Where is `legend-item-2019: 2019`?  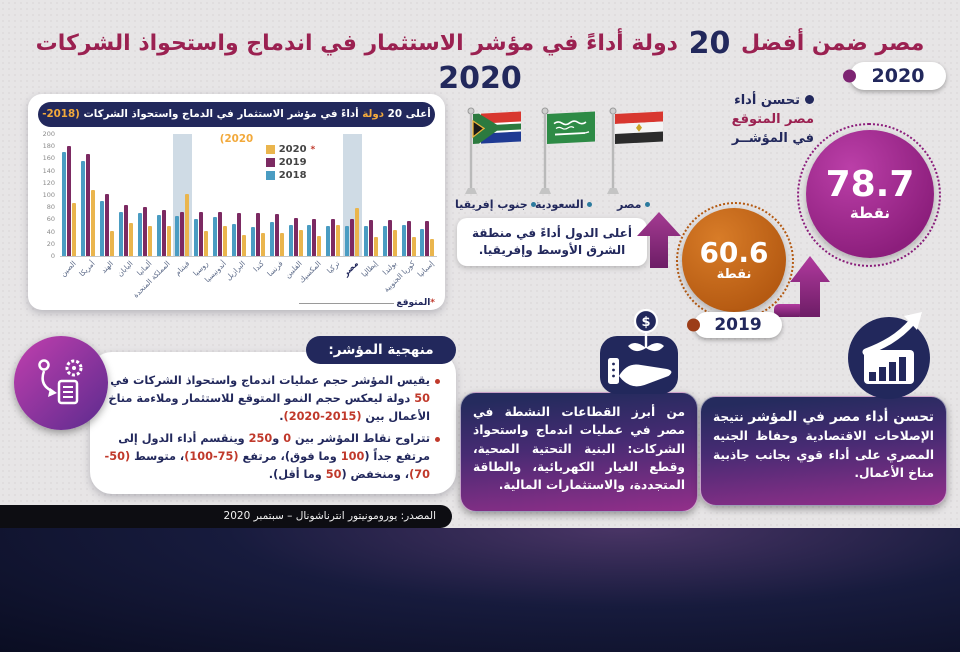
legend-item-2019: 2019 is located at coordinates (290, 162).